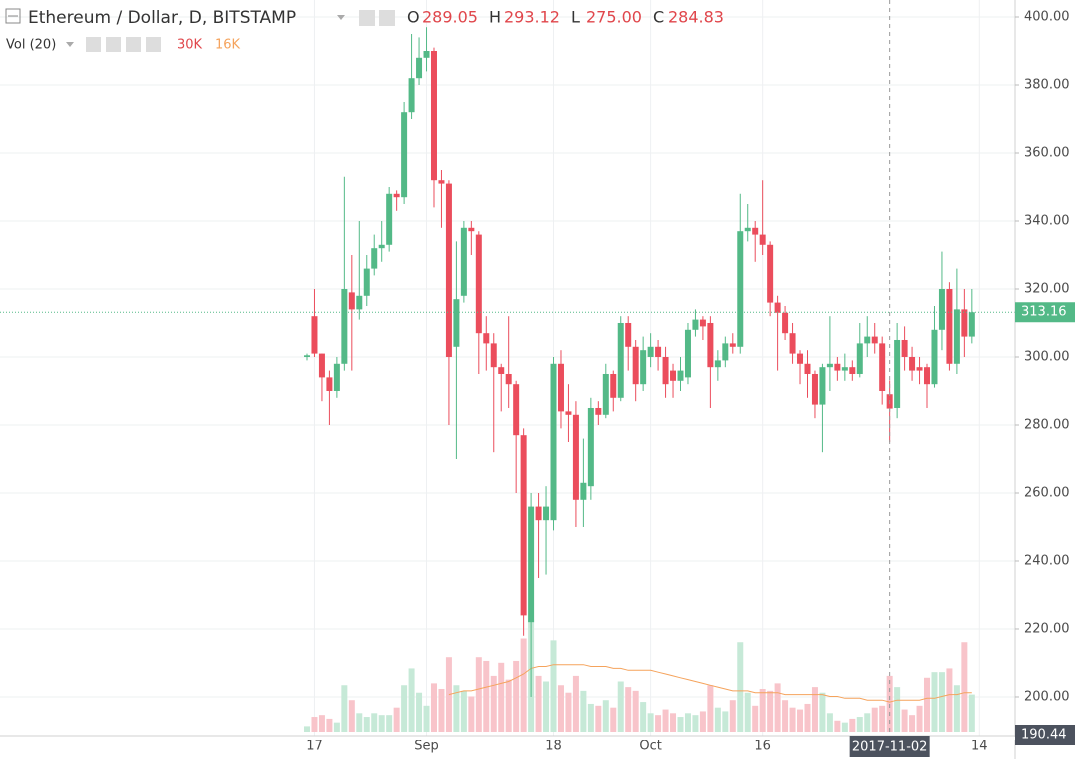  What do you see at coordinates (1047, 560) in the screenshot?
I see `y-tick-label: 240.00` at bounding box center [1047, 560].